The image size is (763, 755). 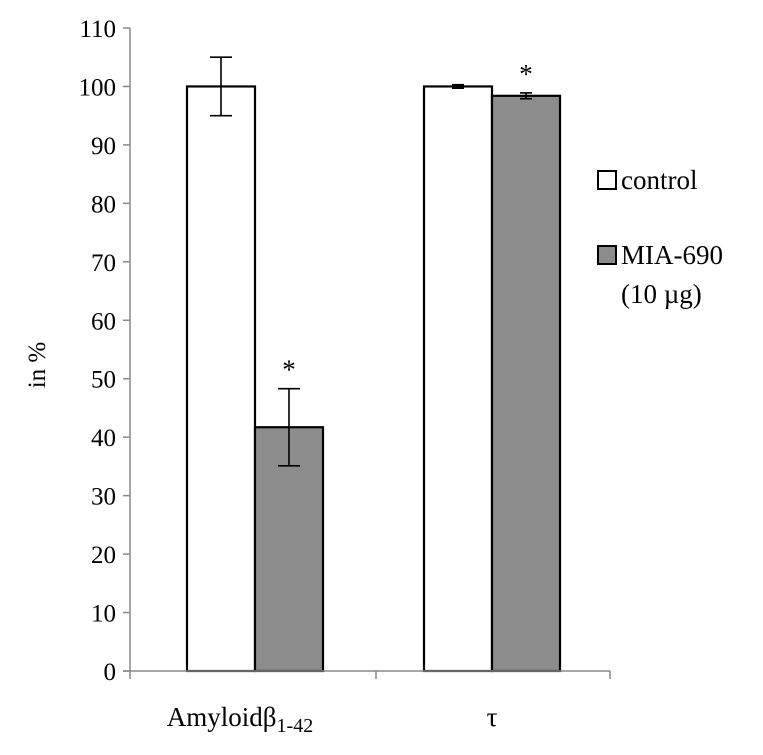 What do you see at coordinates (110, 672) in the screenshot?
I see `y-tick-label: 0` at bounding box center [110, 672].